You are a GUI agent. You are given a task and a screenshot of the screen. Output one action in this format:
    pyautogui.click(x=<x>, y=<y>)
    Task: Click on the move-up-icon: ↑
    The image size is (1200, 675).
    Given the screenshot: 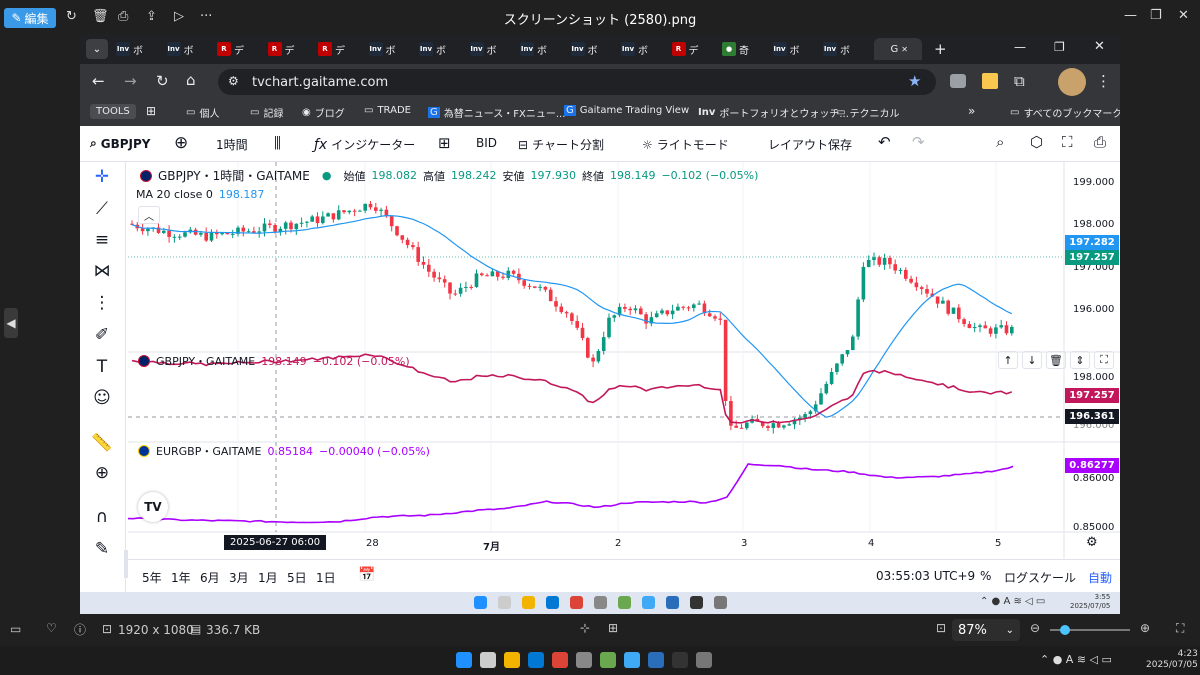 What is the action you would take?
    pyautogui.click(x=1008, y=360)
    